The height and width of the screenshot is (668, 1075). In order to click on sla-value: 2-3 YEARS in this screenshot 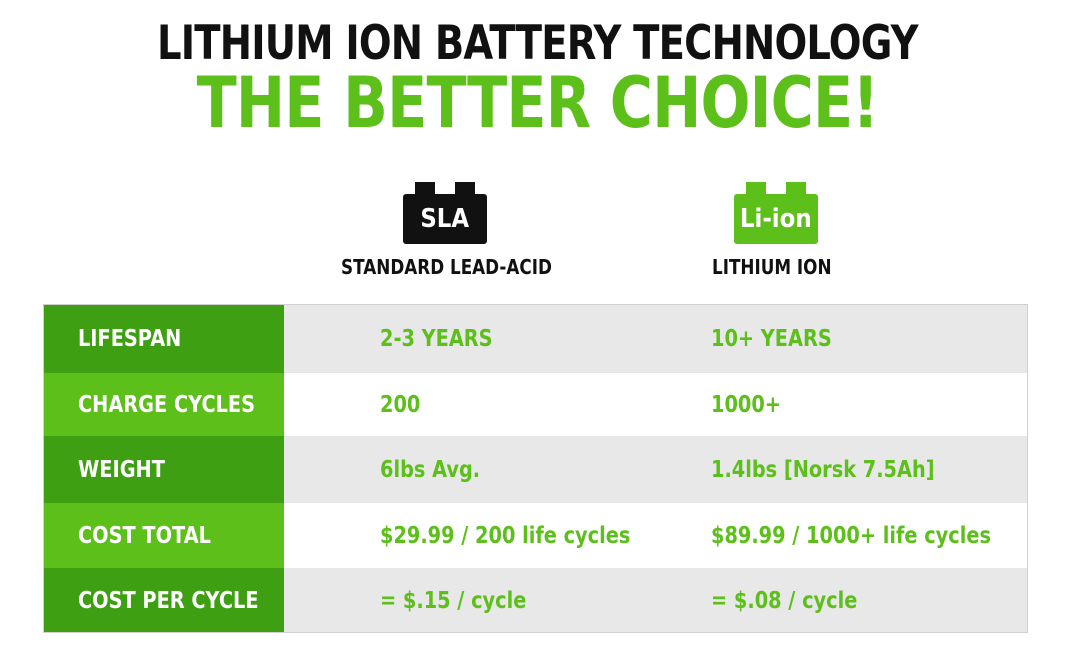, I will do `click(436, 339)`.